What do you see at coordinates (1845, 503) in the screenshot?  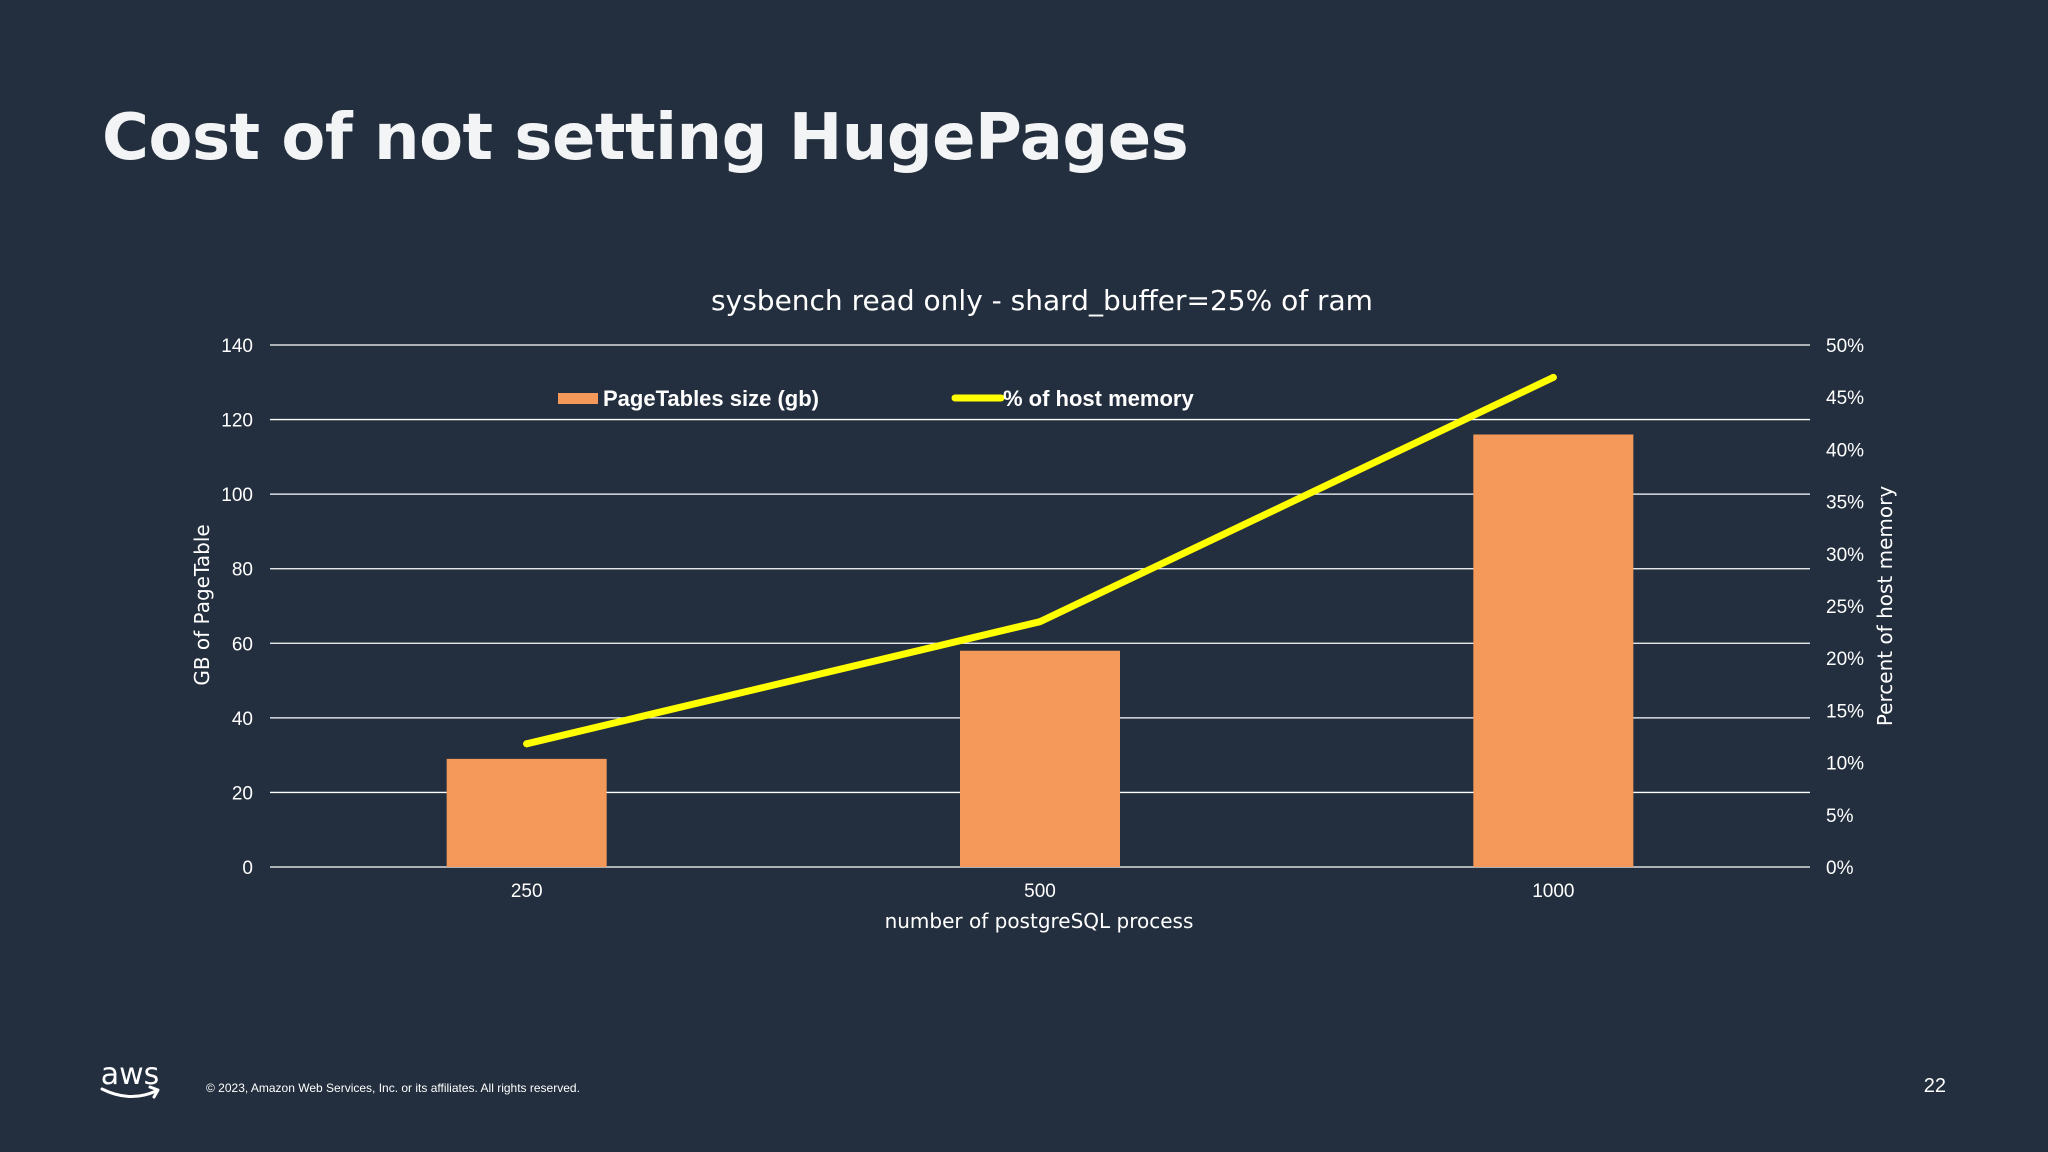 I see `y2-tick-label: 35%` at bounding box center [1845, 503].